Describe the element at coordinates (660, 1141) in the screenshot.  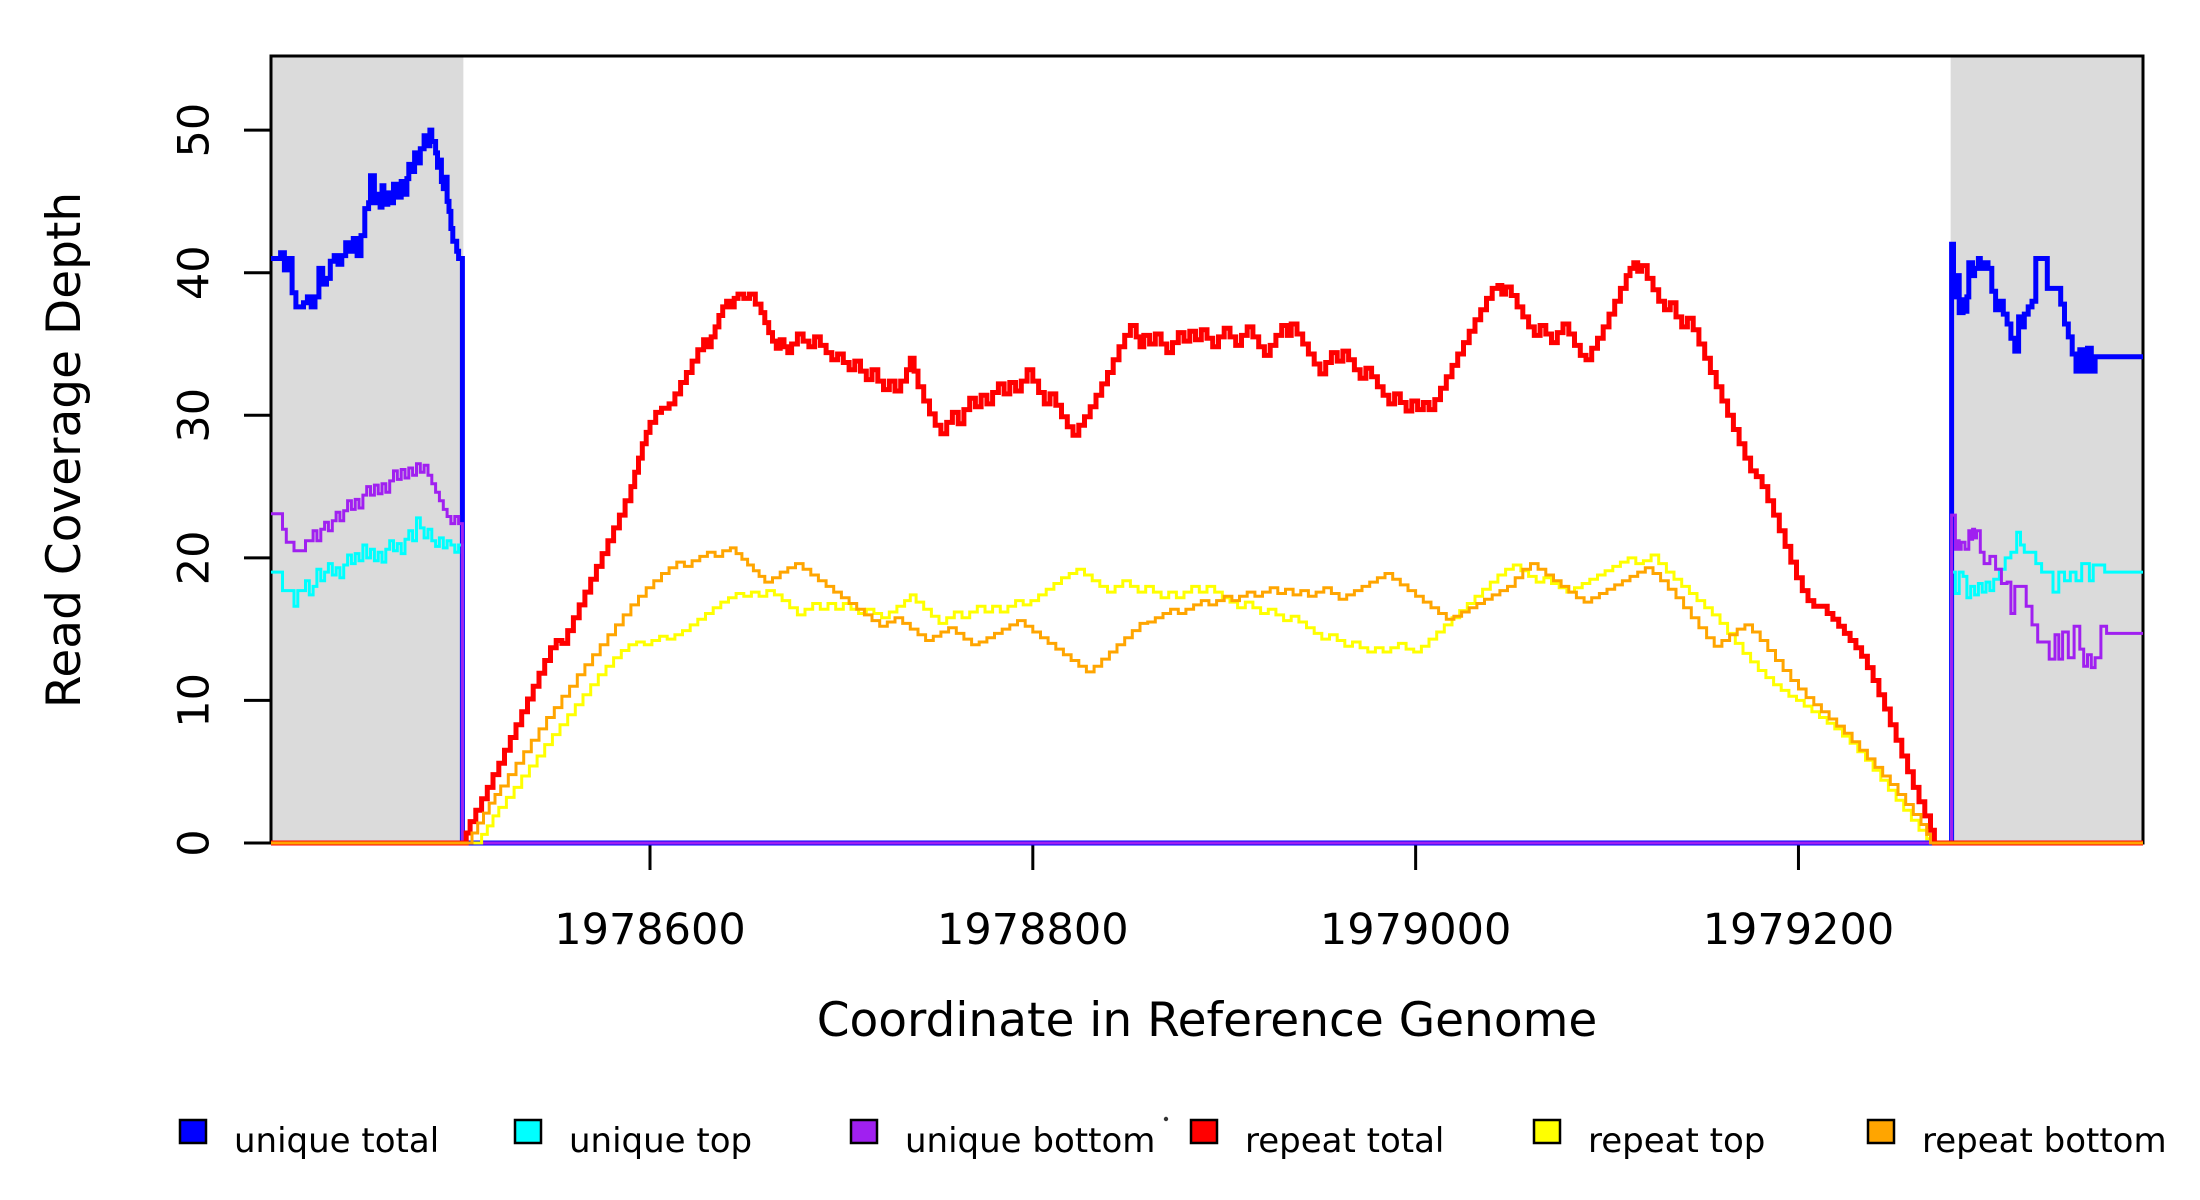
I see `legend-label-unique-top: unique top` at that location.